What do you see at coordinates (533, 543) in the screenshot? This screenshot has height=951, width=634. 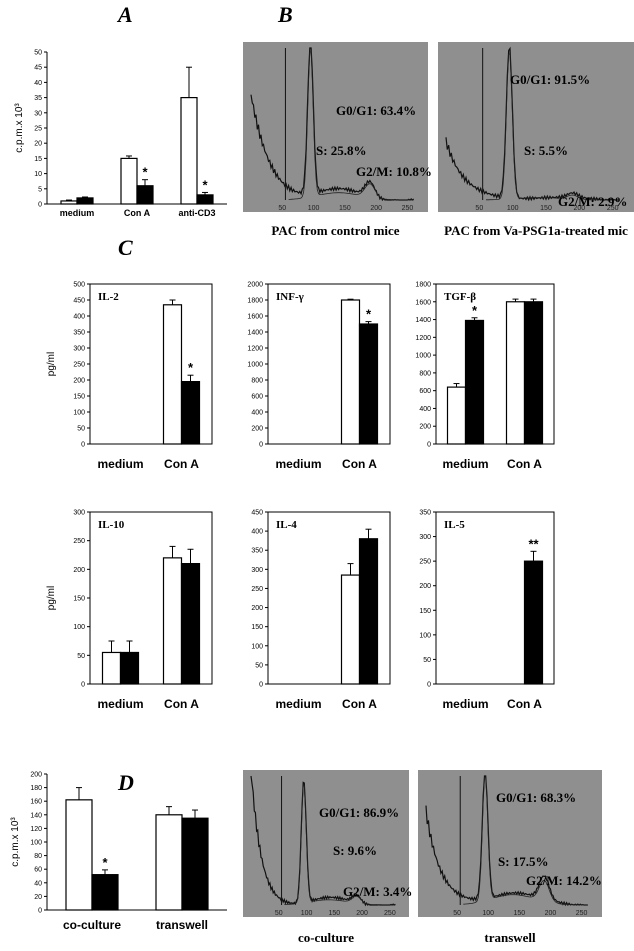 I see `significance-marker: **` at bounding box center [533, 543].